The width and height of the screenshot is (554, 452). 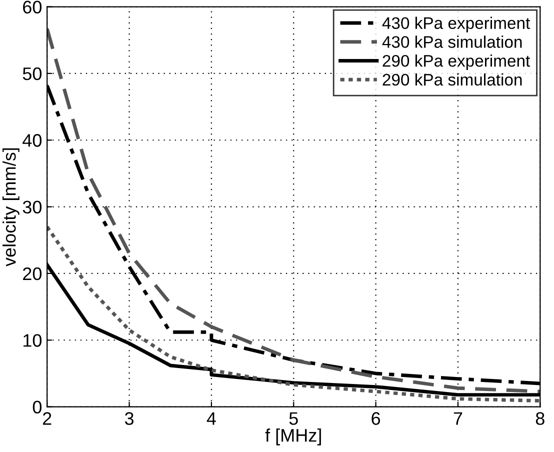 I want to click on x-tick-label: 6, so click(x=376, y=418).